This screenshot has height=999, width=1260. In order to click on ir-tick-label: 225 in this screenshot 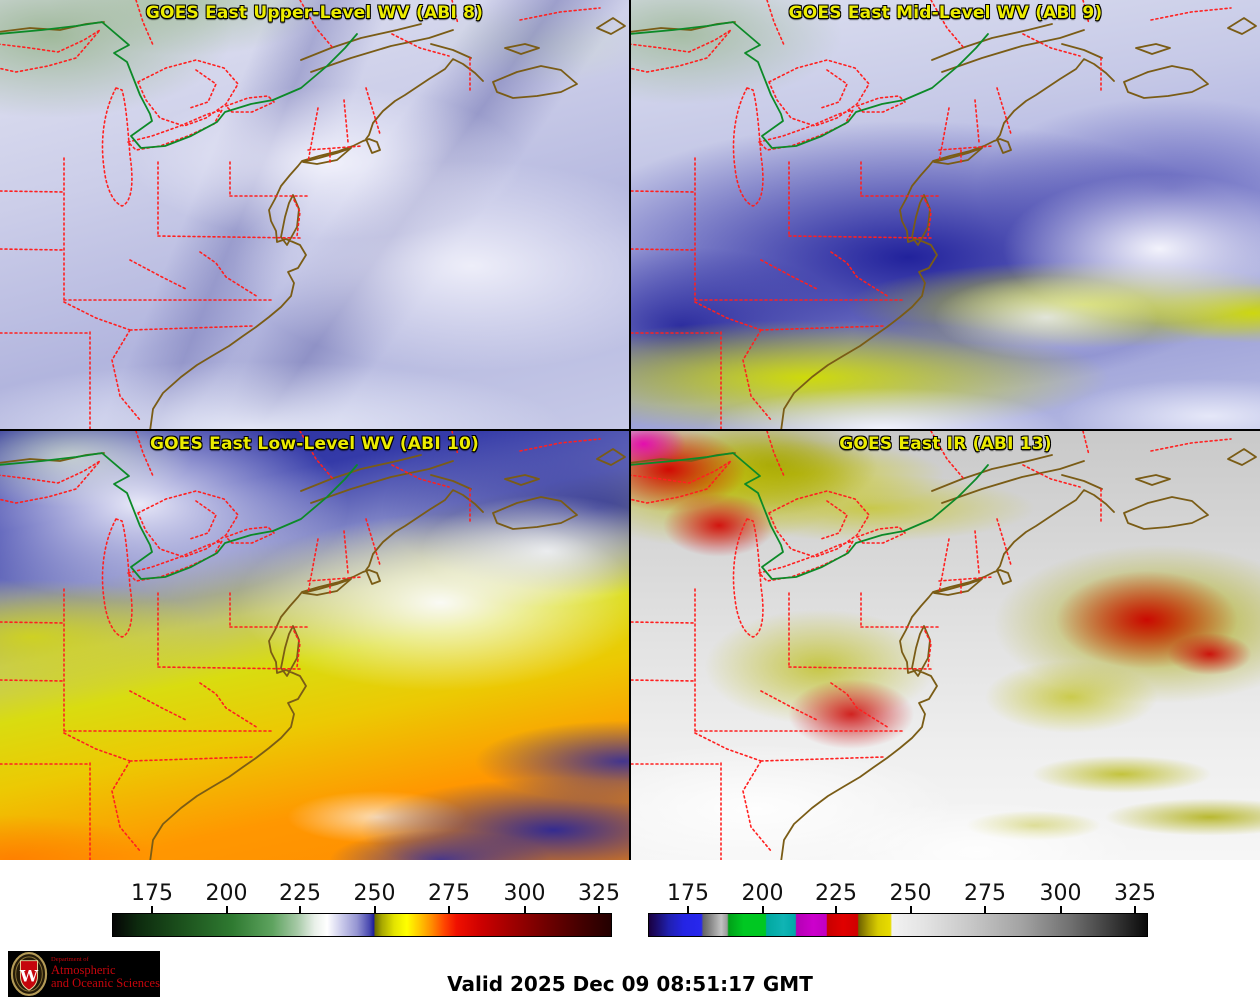, I will do `click(836, 893)`.